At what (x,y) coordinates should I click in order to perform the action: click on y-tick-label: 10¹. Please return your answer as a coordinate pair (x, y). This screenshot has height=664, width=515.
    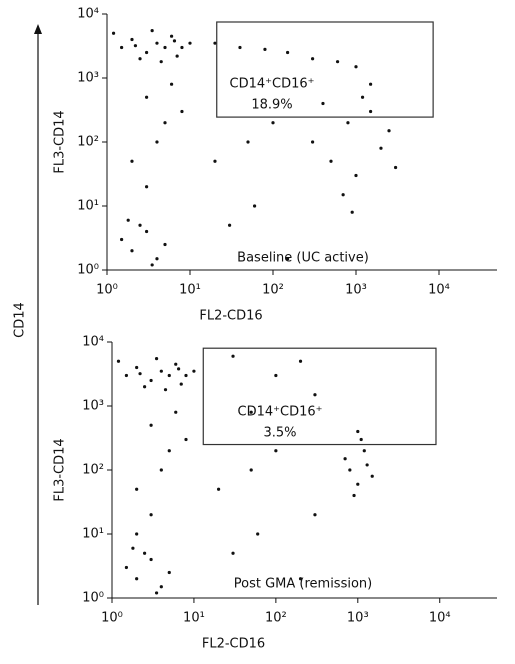
    Looking at the image, I should click on (88, 206).